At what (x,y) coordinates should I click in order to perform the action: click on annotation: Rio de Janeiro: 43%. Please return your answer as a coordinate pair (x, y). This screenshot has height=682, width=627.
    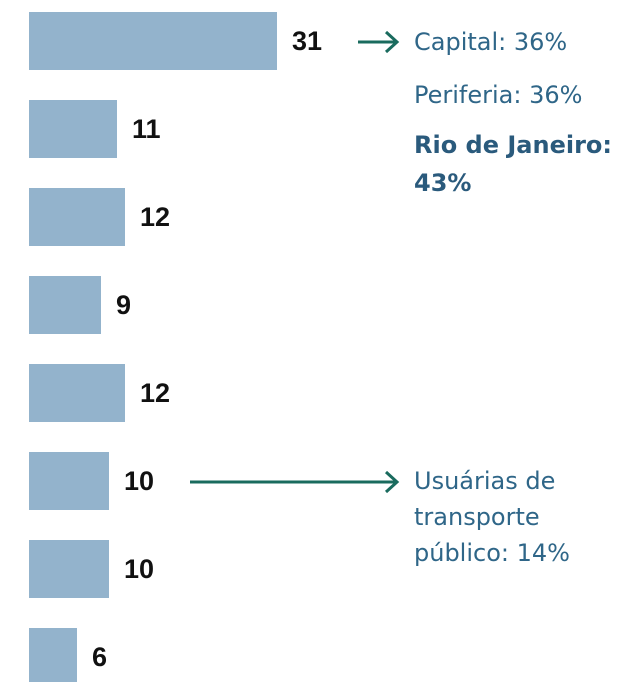
    Looking at the image, I should click on (513, 164).